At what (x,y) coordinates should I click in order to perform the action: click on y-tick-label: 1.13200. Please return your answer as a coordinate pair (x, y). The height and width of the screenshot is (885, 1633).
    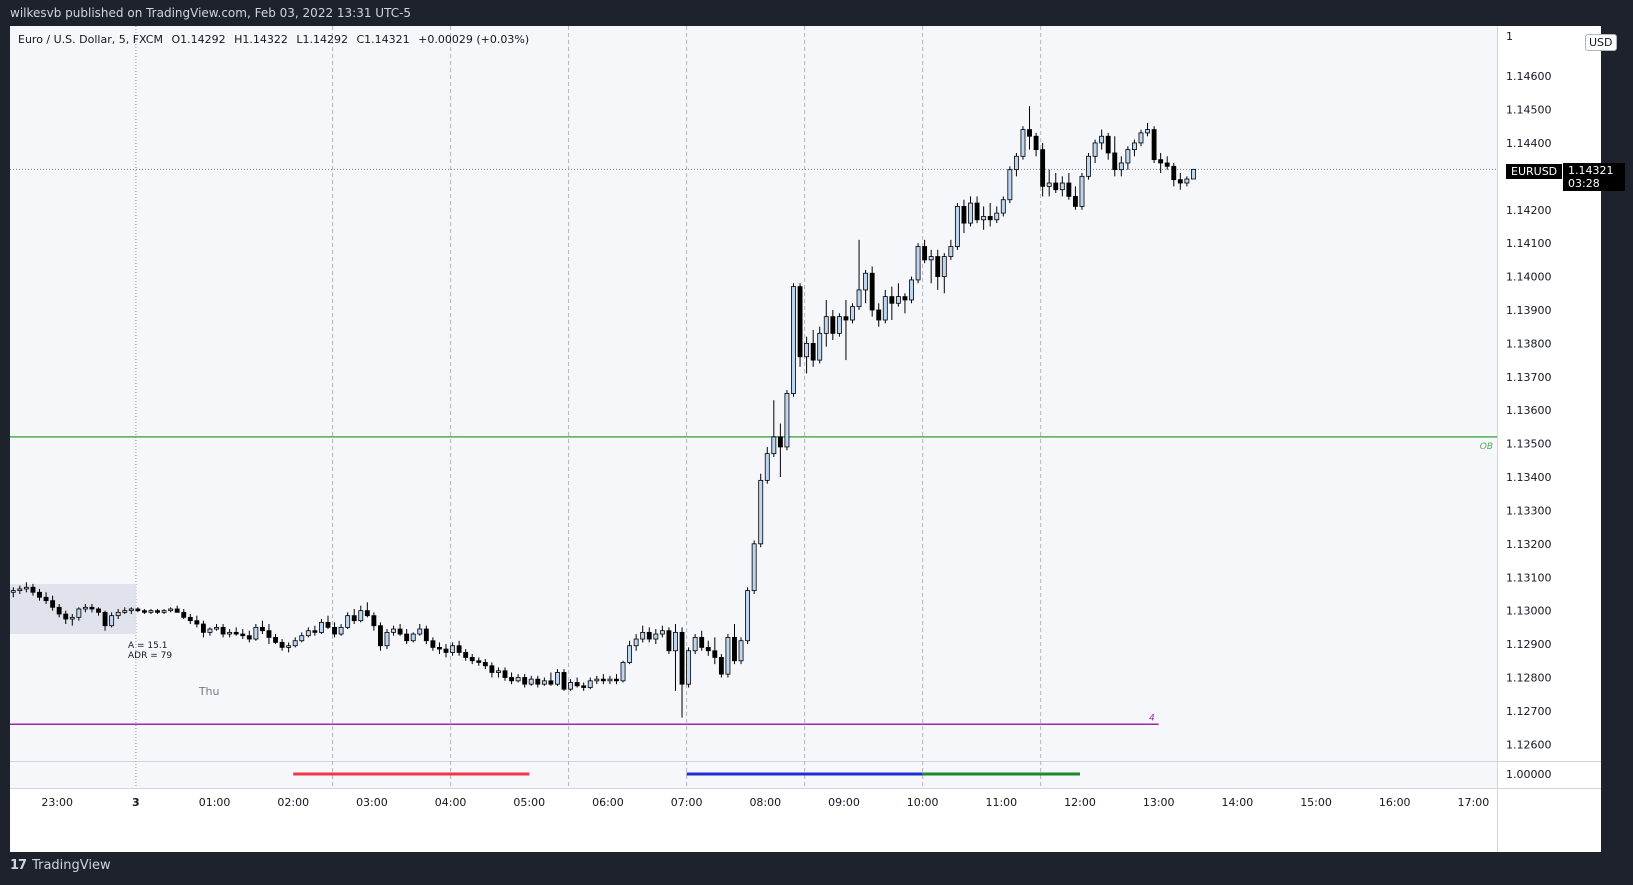
    Looking at the image, I should click on (1529, 544).